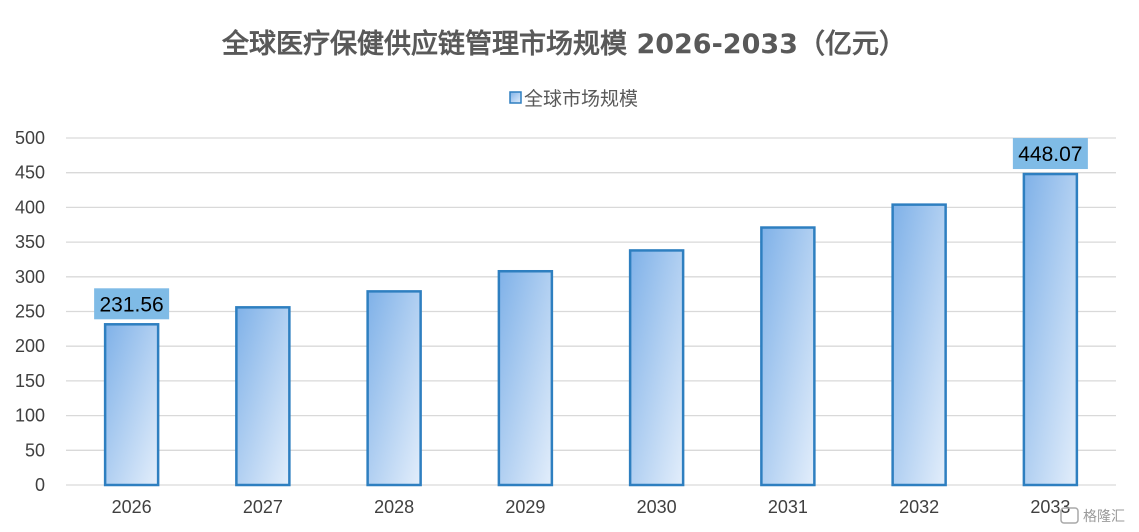  Describe the element at coordinates (1069, 515) in the screenshot. I see `watermark-logo-icon` at that location.